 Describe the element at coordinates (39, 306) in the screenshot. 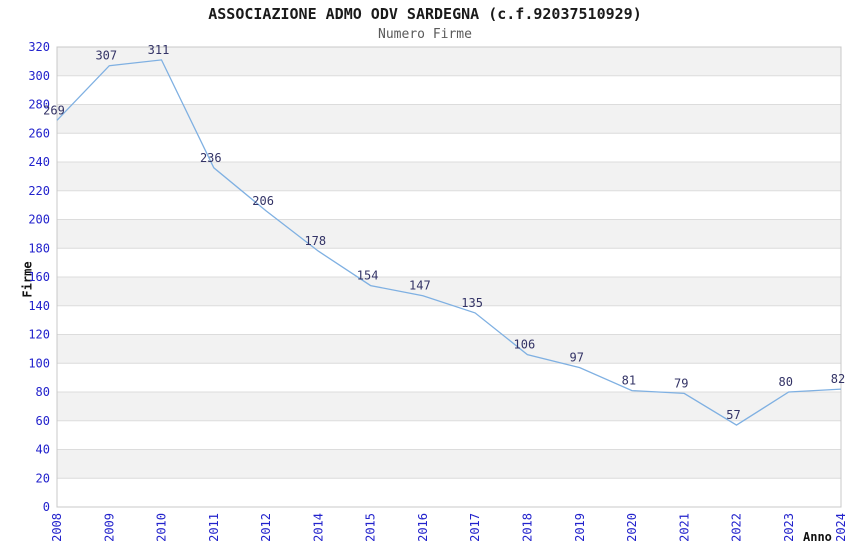

I see `svg-text: 140` at that location.